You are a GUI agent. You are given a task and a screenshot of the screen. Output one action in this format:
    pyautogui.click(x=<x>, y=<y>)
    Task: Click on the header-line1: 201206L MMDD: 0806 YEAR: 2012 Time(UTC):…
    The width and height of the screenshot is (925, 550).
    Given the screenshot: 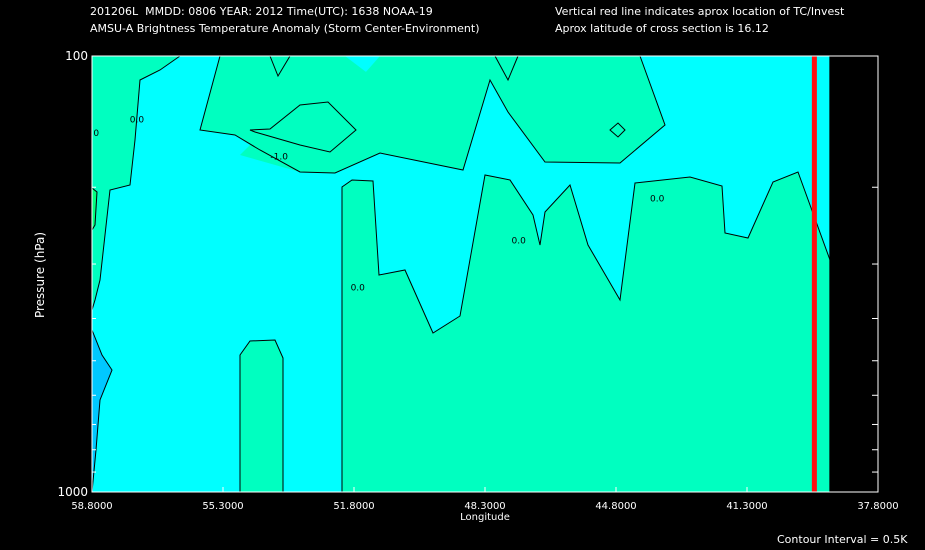 What is the action you would take?
    pyautogui.click(x=261, y=11)
    